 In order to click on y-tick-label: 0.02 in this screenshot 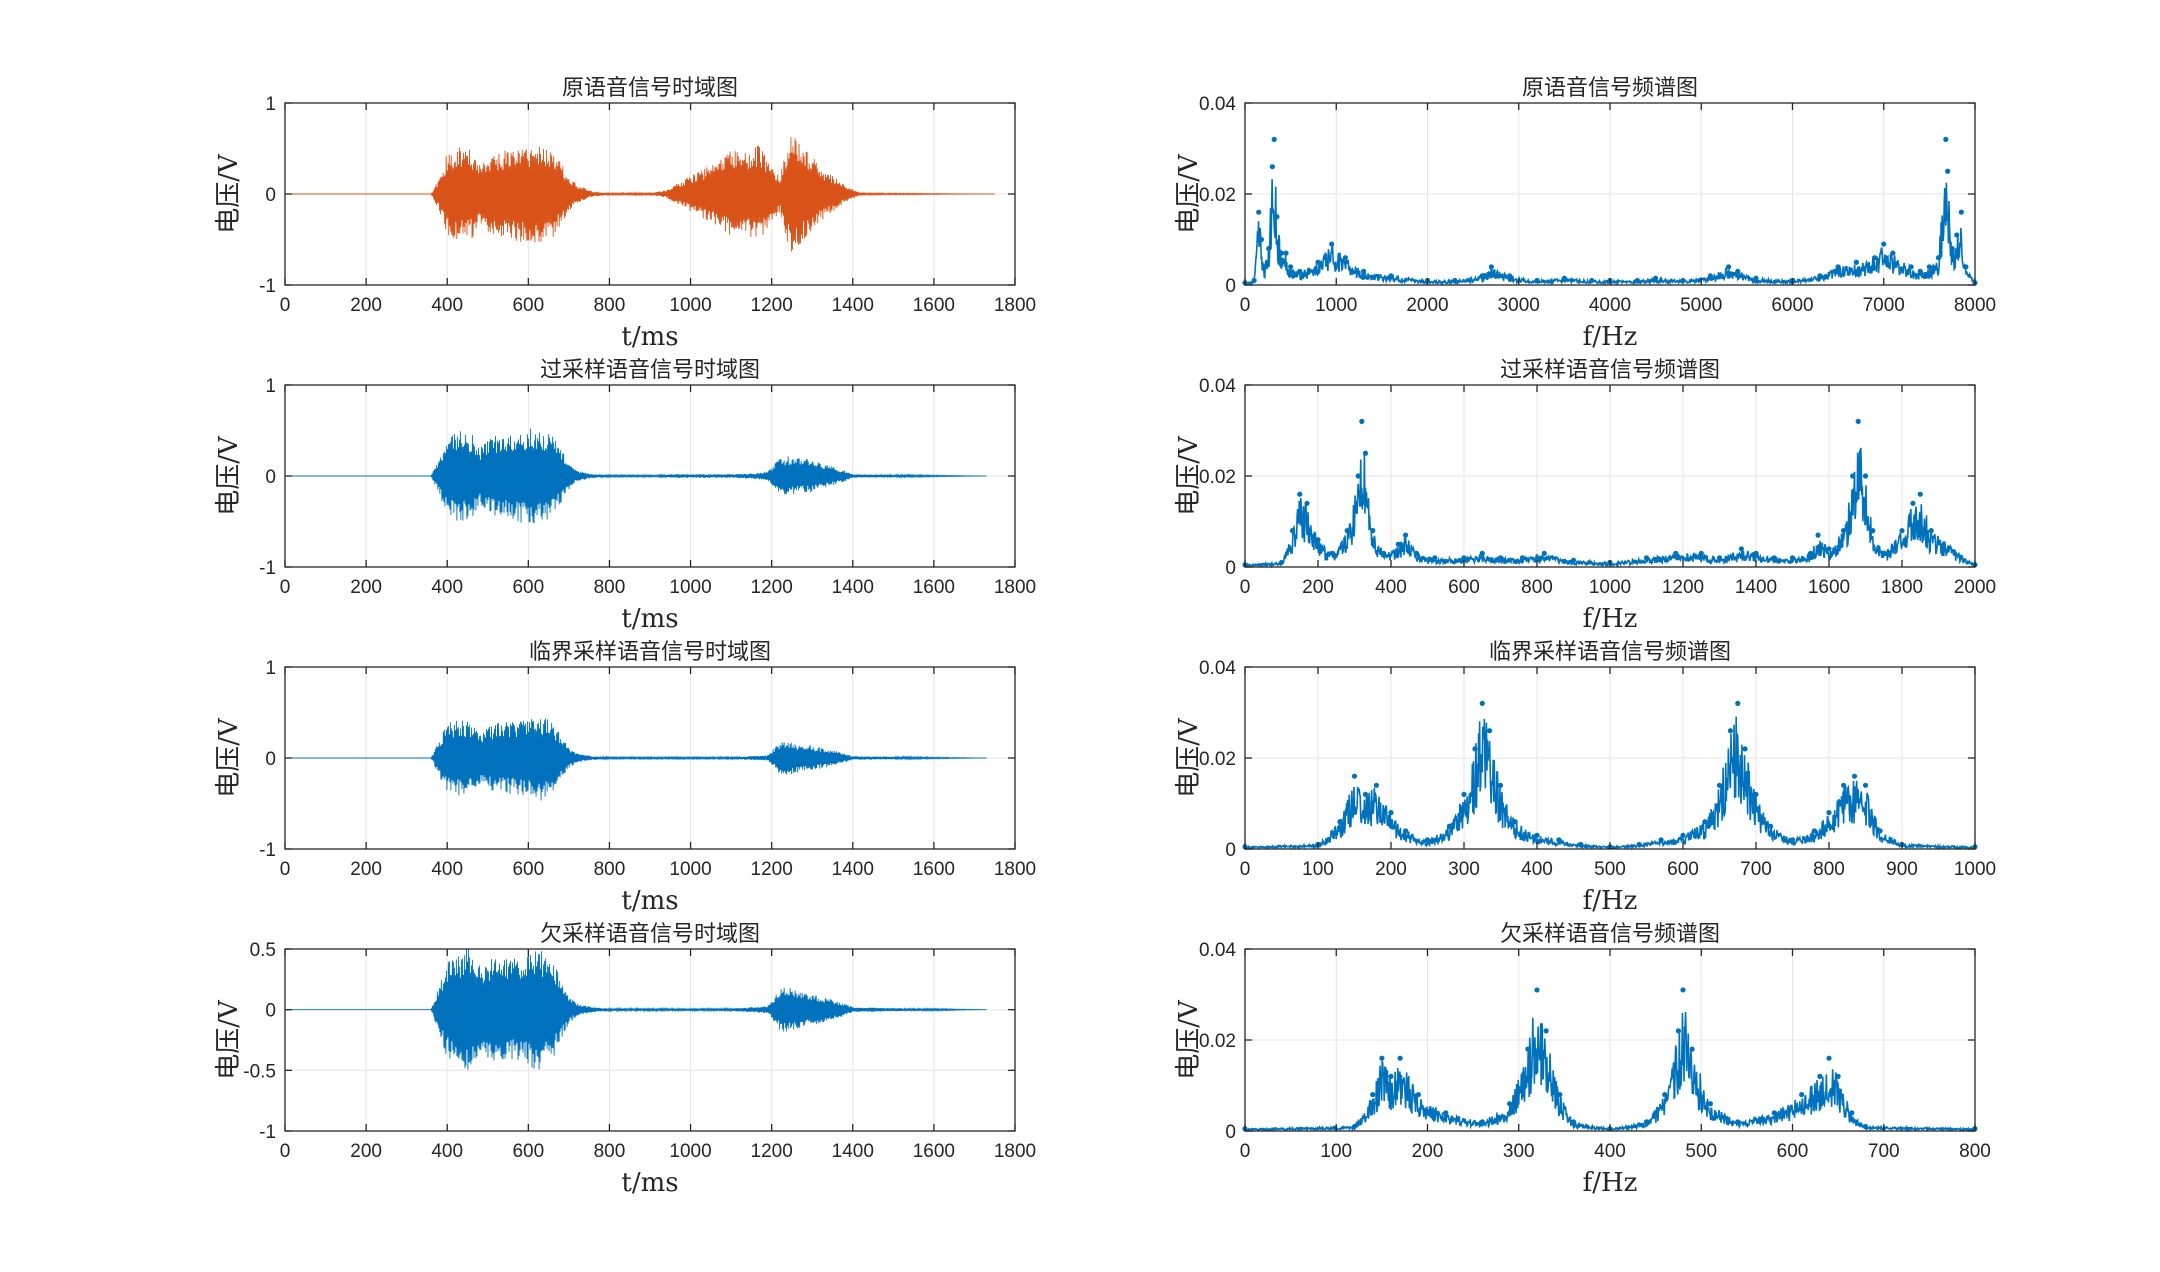, I will do `click(1217, 195)`.